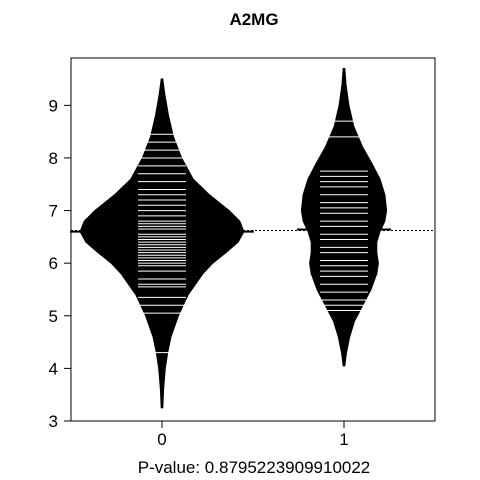 The height and width of the screenshot is (480, 480). I want to click on y-tick-label-9: 9, so click(53, 105).